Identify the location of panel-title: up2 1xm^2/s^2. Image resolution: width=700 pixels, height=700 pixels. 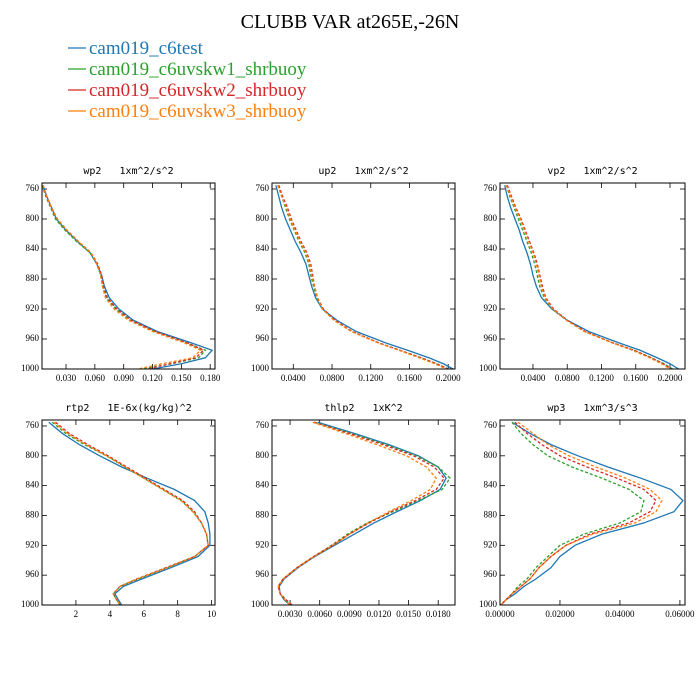
(363, 171).